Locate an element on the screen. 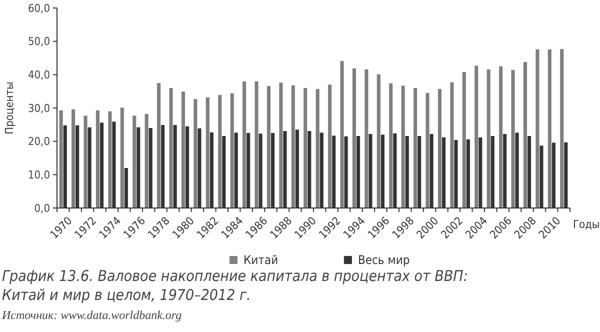 Image resolution: width=600 pixels, height=332 pixels. y-tick-label: 50,0 is located at coordinates (39, 41).